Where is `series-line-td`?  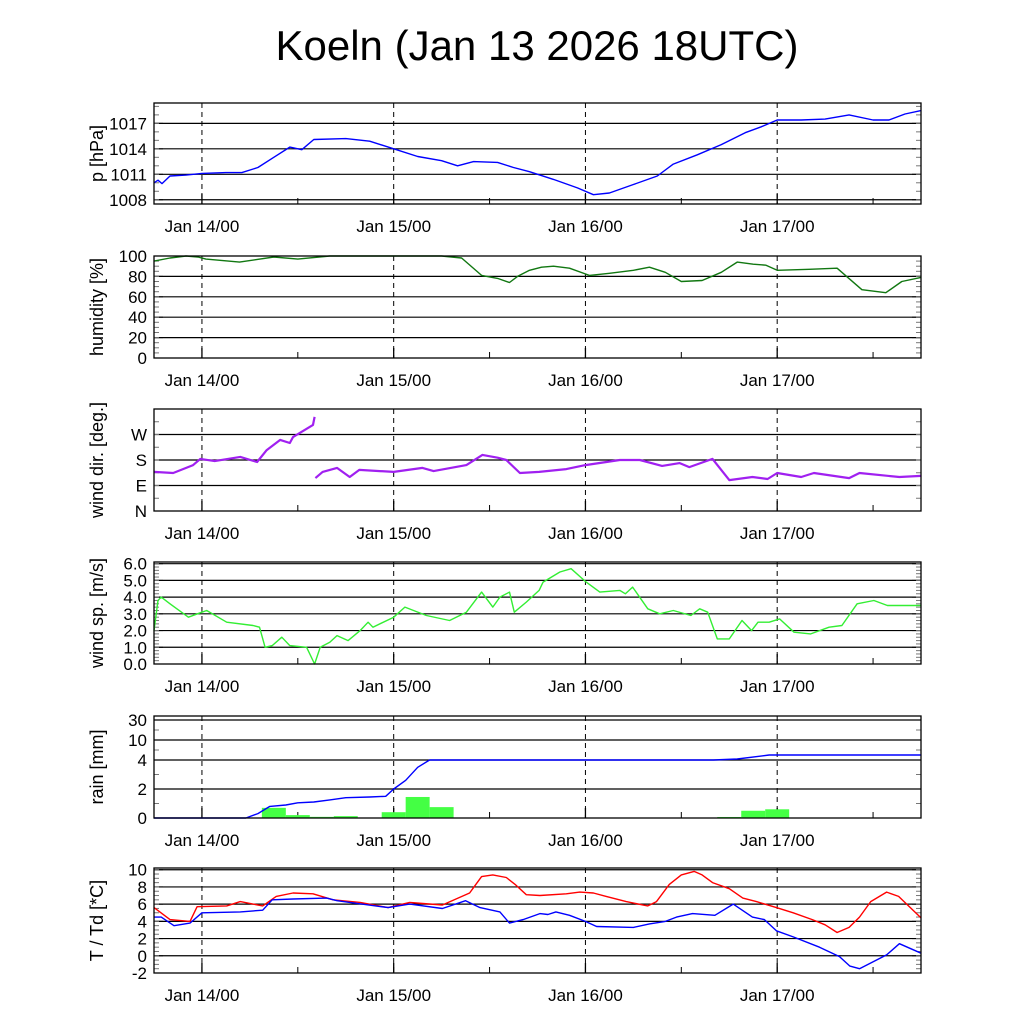 series-line-td is located at coordinates (538, 933).